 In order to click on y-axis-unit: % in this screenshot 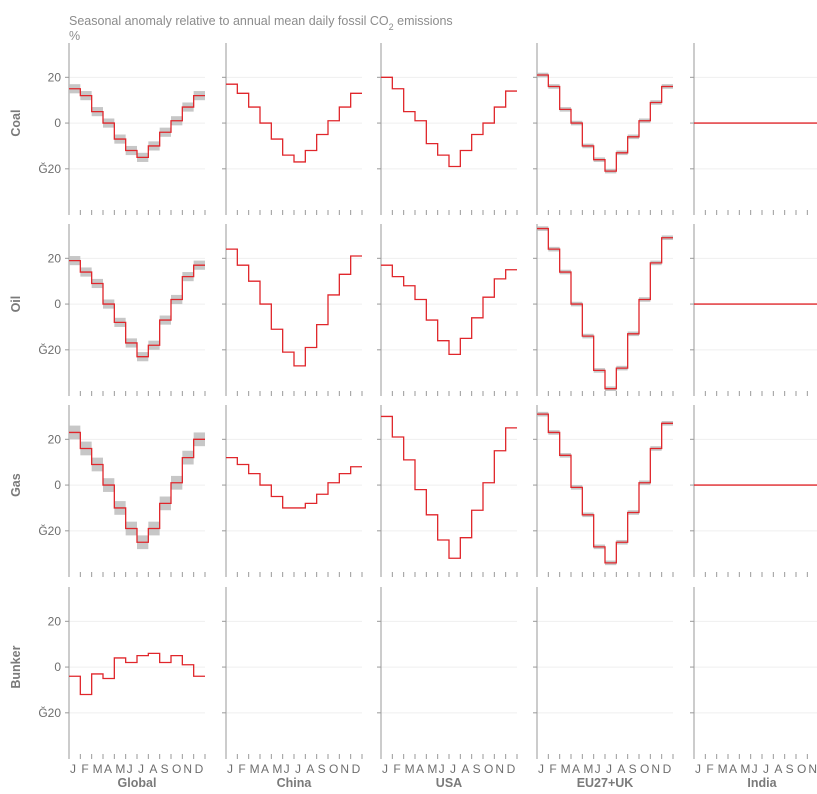, I will do `click(74, 36)`.